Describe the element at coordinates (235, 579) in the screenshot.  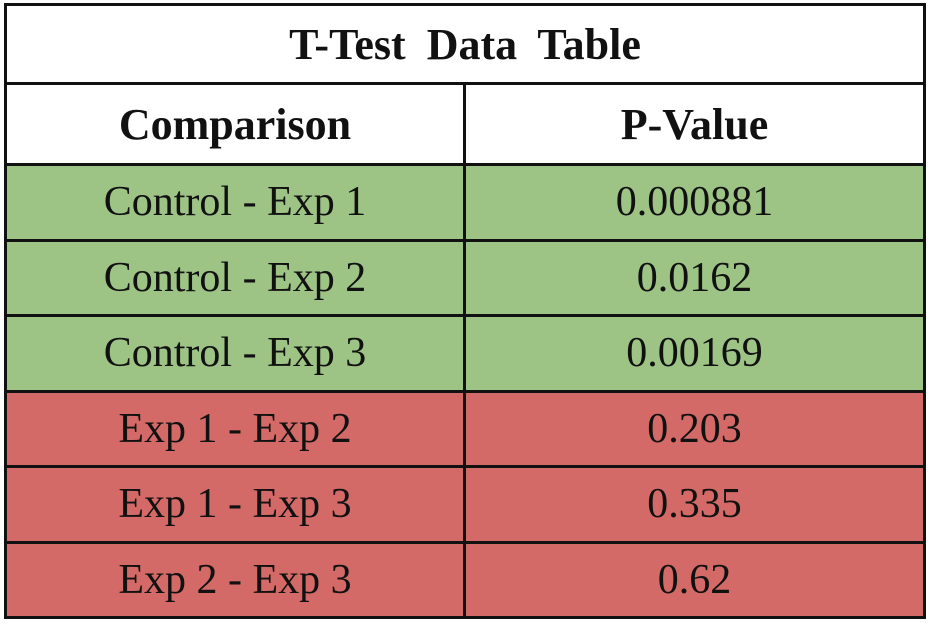
I see `row-6-comparison: Exp 2 - Exp 3` at that location.